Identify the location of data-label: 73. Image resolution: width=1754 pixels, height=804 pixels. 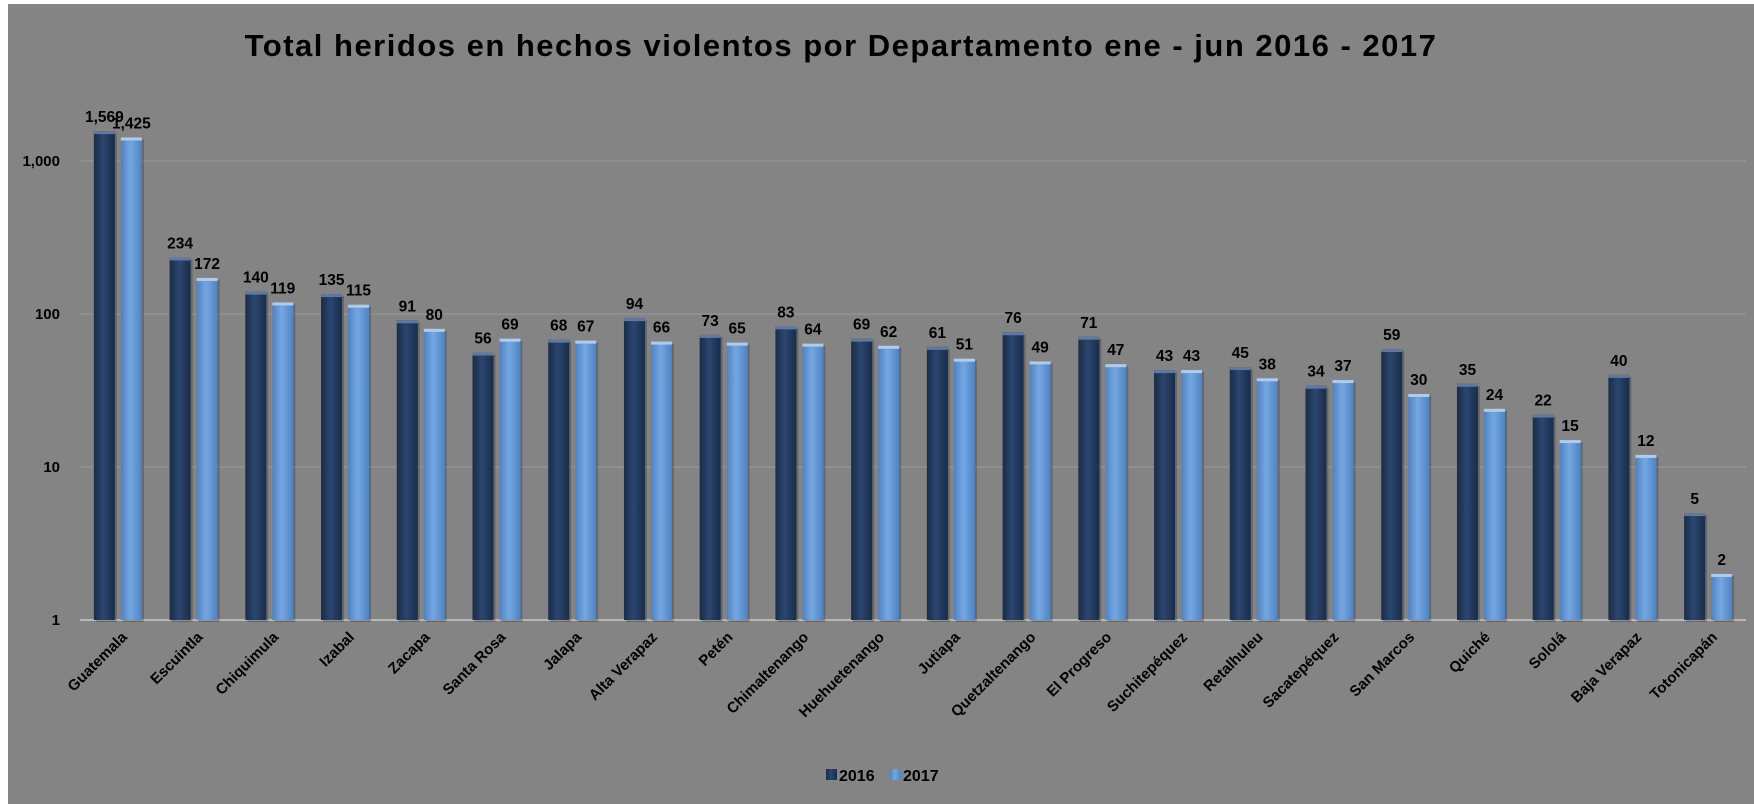
(711, 321).